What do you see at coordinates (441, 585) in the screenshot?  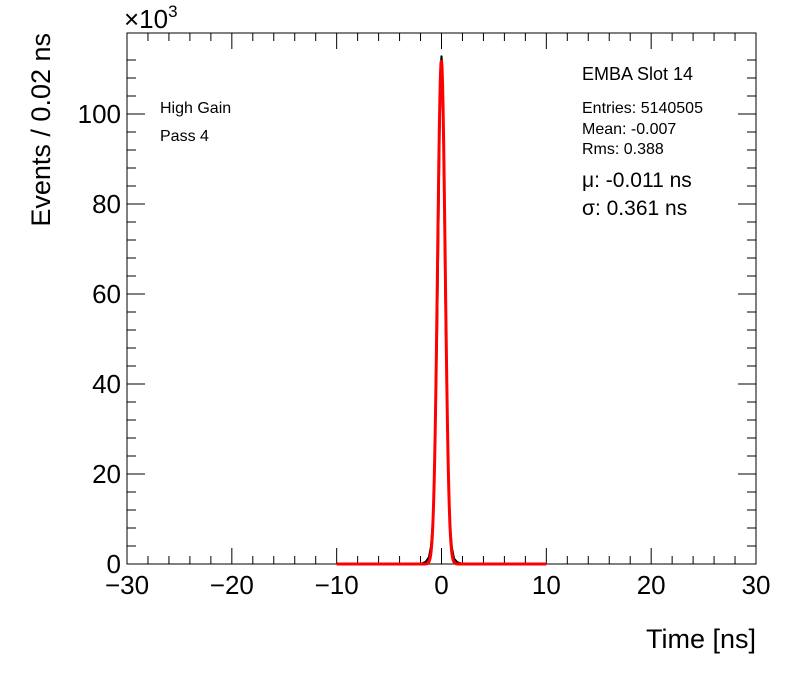 I see `x-tick-label: 0` at bounding box center [441, 585].